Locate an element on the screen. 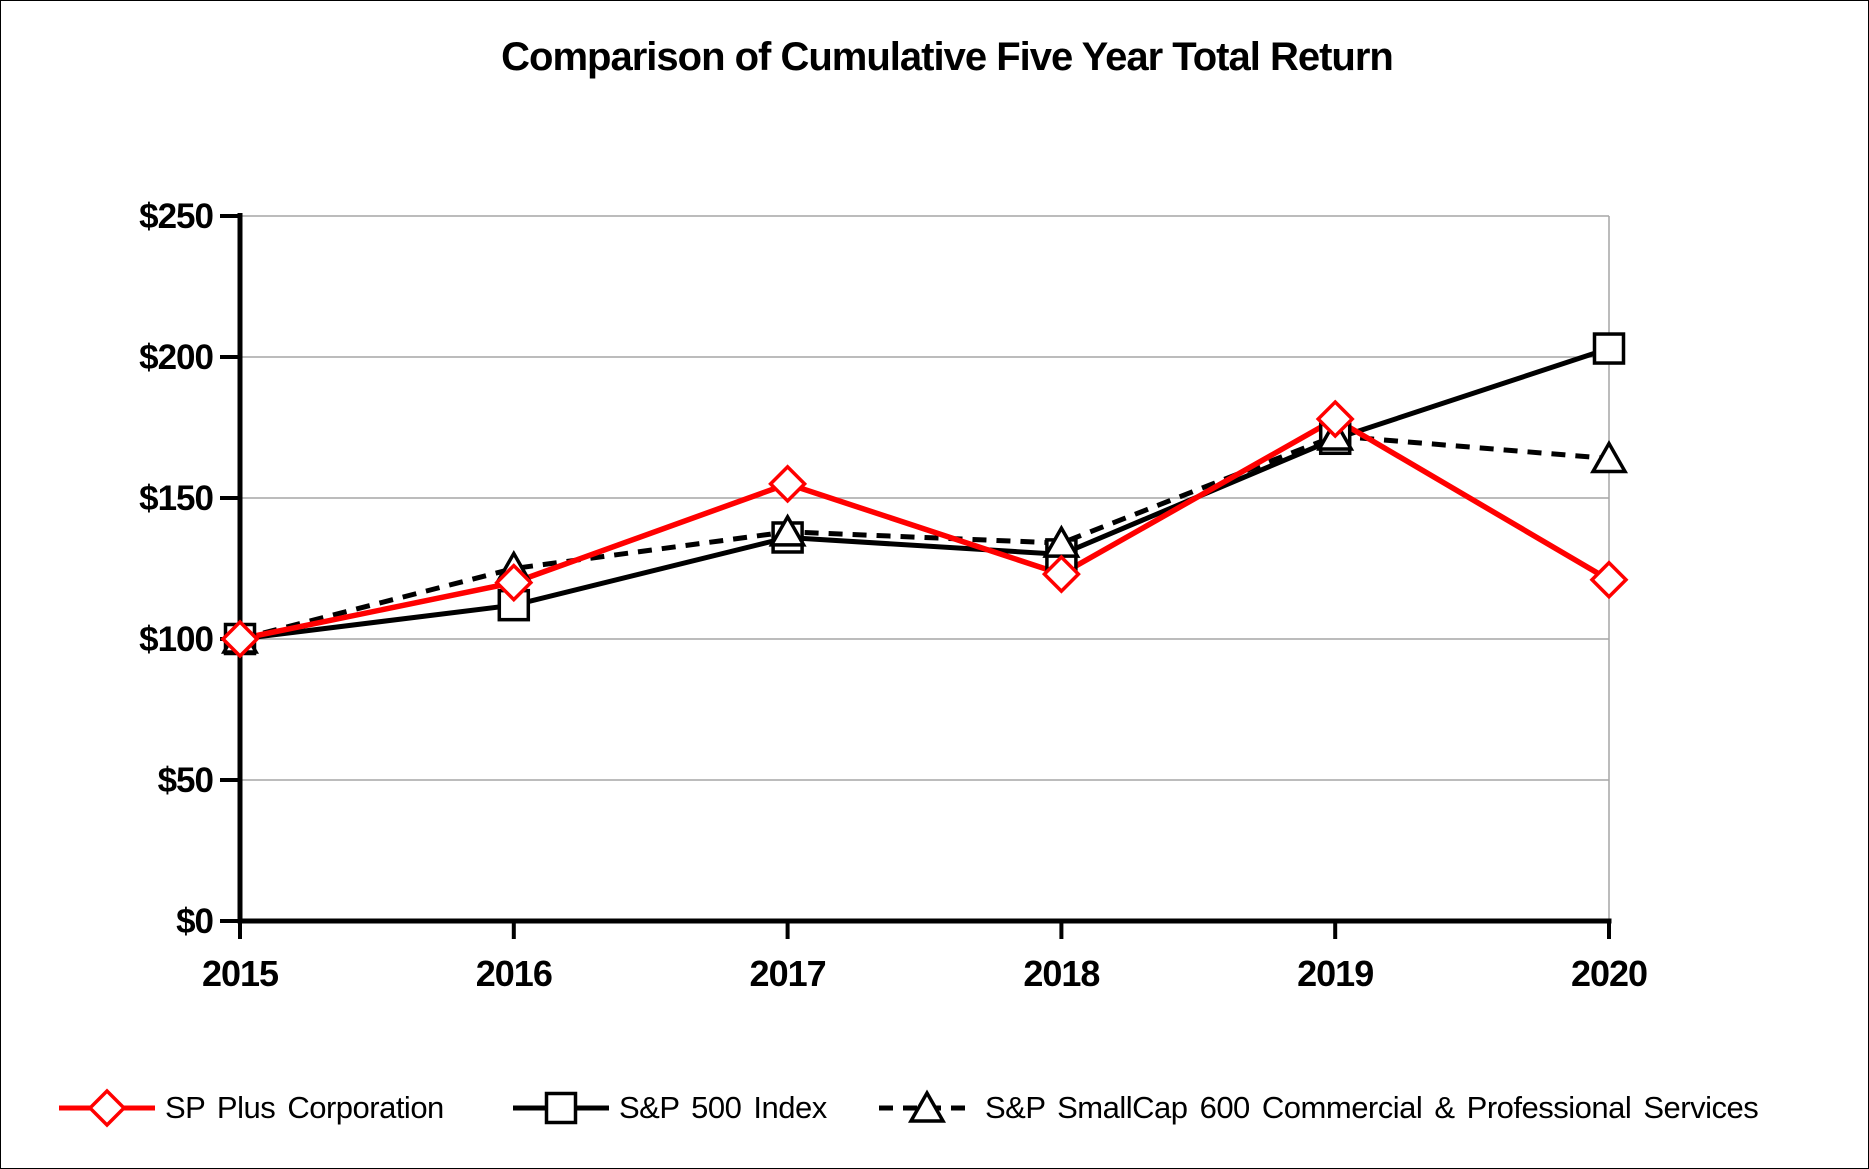 Image resolution: width=1869 pixels, height=1169 pixels. x-tick-label: 2018 is located at coordinates (1061, 973).